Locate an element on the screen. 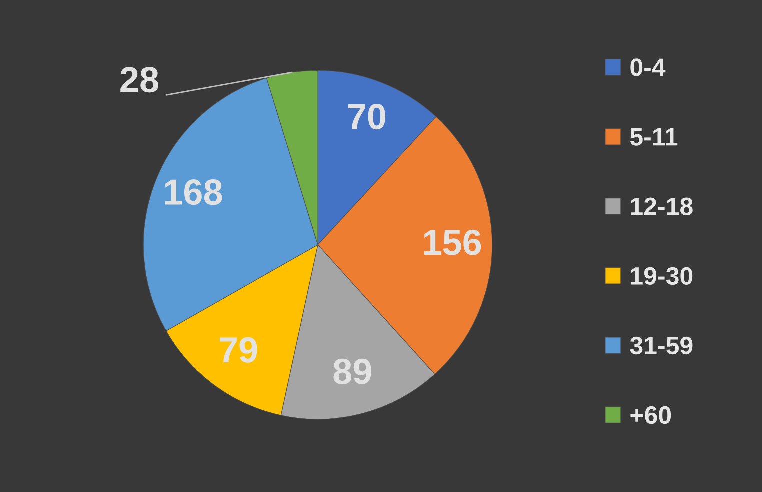  data-label: 89 is located at coordinates (353, 371).